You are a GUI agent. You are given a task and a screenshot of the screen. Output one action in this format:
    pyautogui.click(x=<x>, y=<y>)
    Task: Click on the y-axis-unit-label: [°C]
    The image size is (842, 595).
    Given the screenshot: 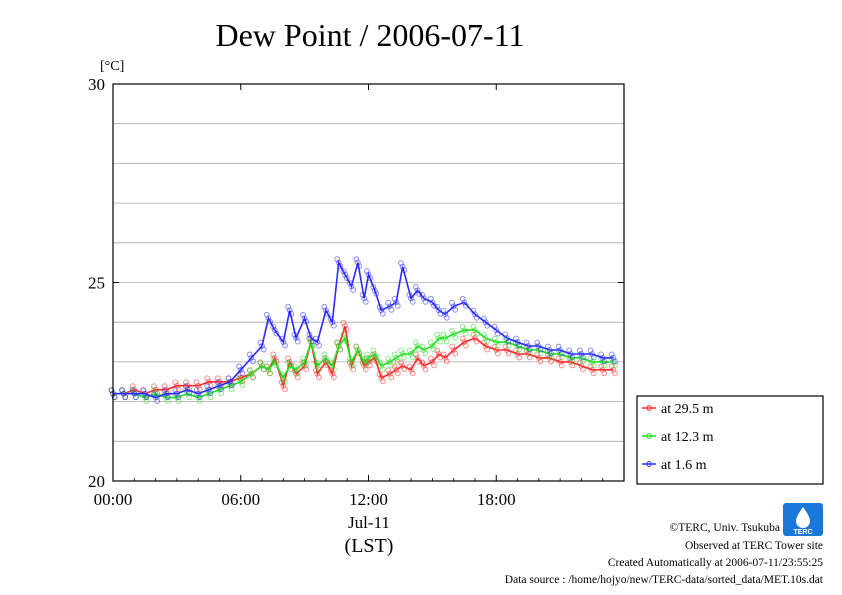 What is the action you would take?
    pyautogui.click(x=112, y=66)
    